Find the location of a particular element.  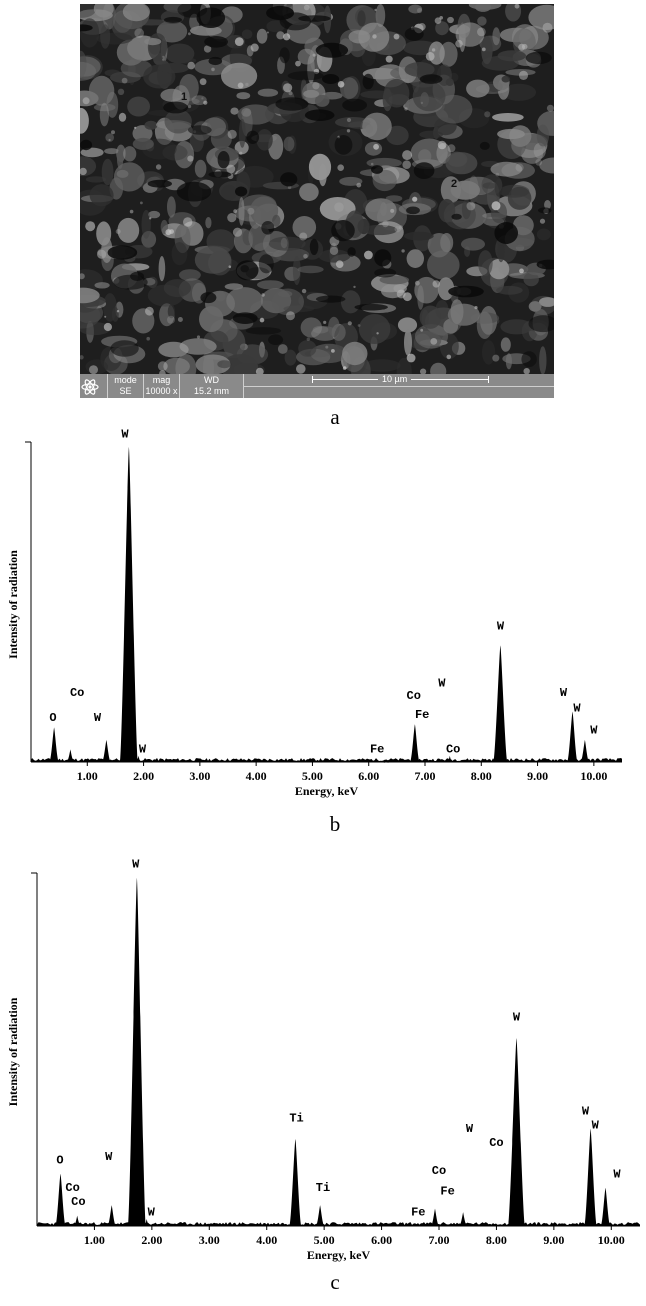

sem-marker-2: 2 is located at coordinates (454, 184).